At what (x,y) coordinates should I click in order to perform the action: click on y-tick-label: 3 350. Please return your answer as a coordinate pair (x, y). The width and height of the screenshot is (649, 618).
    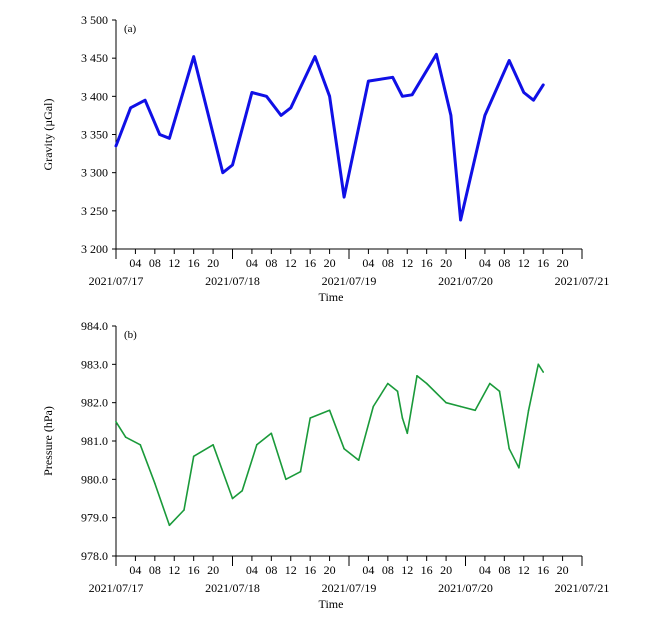
    Looking at the image, I should click on (94, 135).